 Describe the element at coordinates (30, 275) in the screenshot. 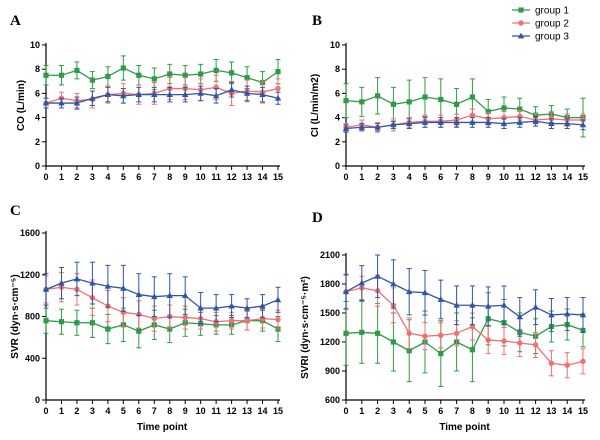

I see `y-tick-label: 1200` at that location.